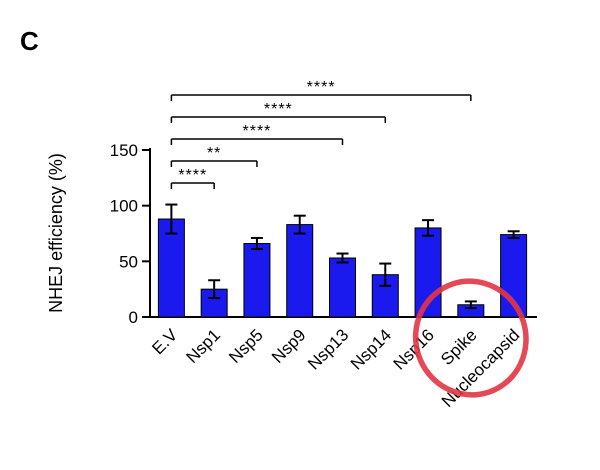 The image size is (600, 470). Describe the element at coordinates (124, 150) in the screenshot. I see `y-tick-label: 150` at that location.